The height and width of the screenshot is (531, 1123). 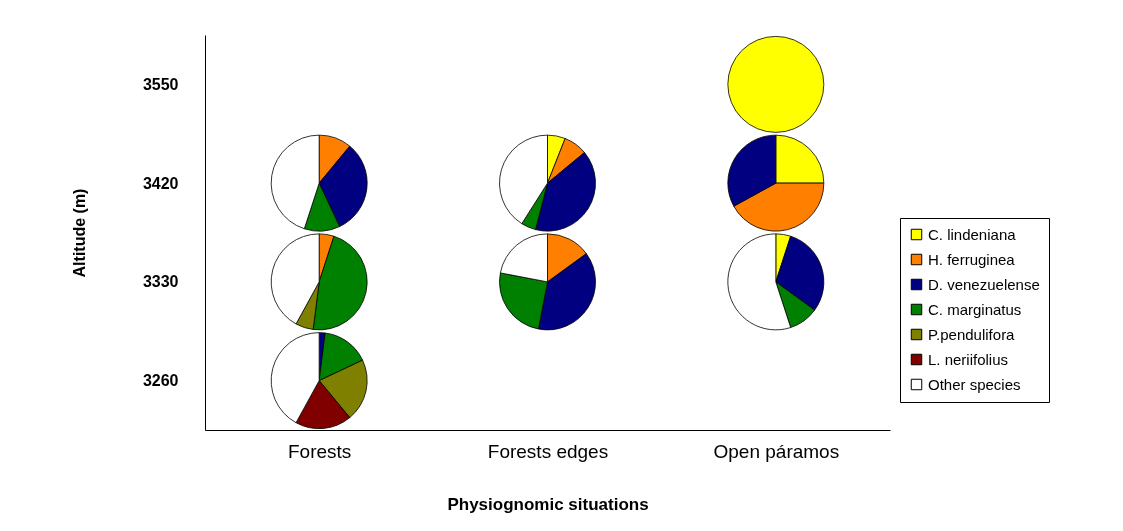 I want to click on legend-label: D. venezuelense, so click(x=984, y=284).